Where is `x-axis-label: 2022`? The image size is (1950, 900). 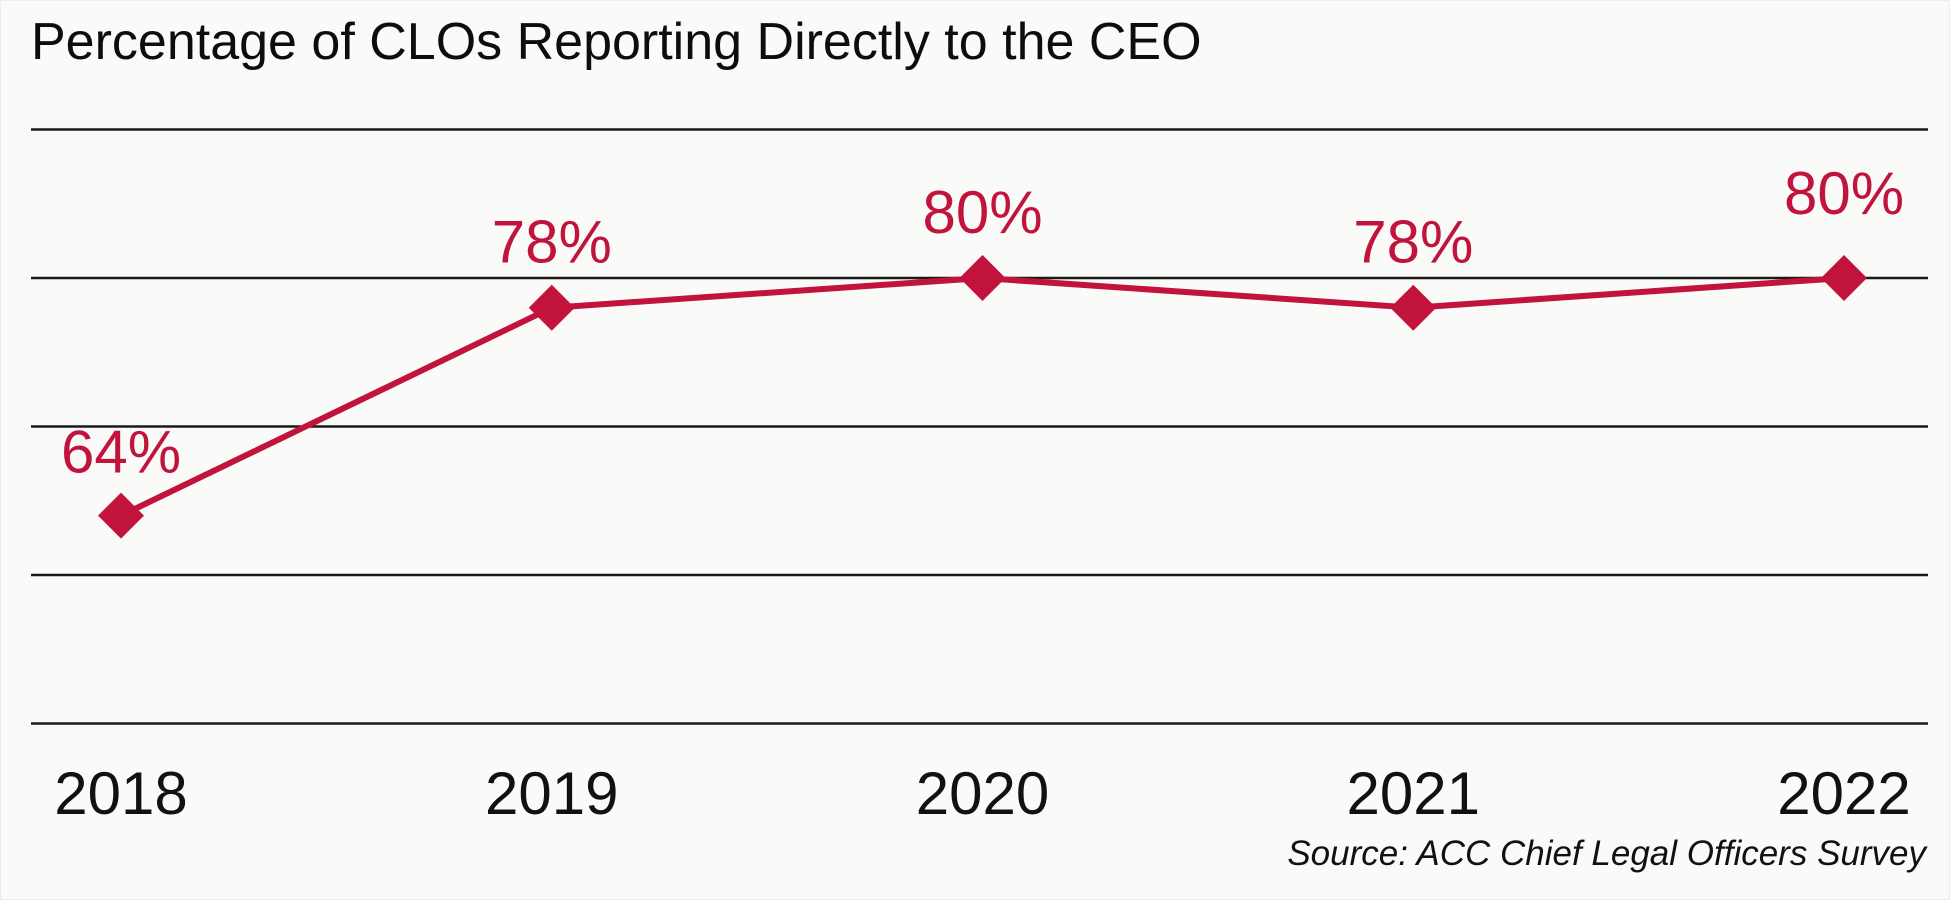 x-axis-label: 2022 is located at coordinates (1843, 793).